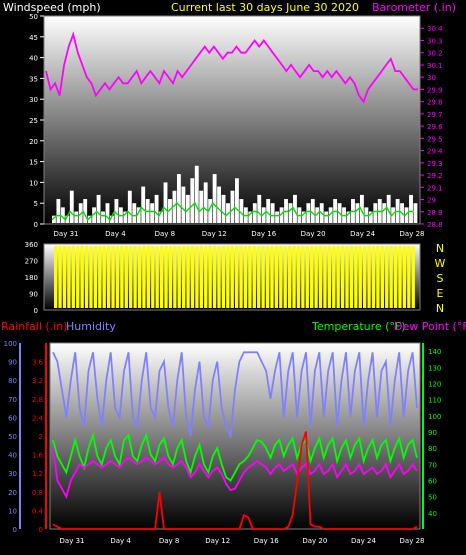 This screenshot has height=555, width=466. I want to click on temperature-tick-label: 140, so click(434, 352).